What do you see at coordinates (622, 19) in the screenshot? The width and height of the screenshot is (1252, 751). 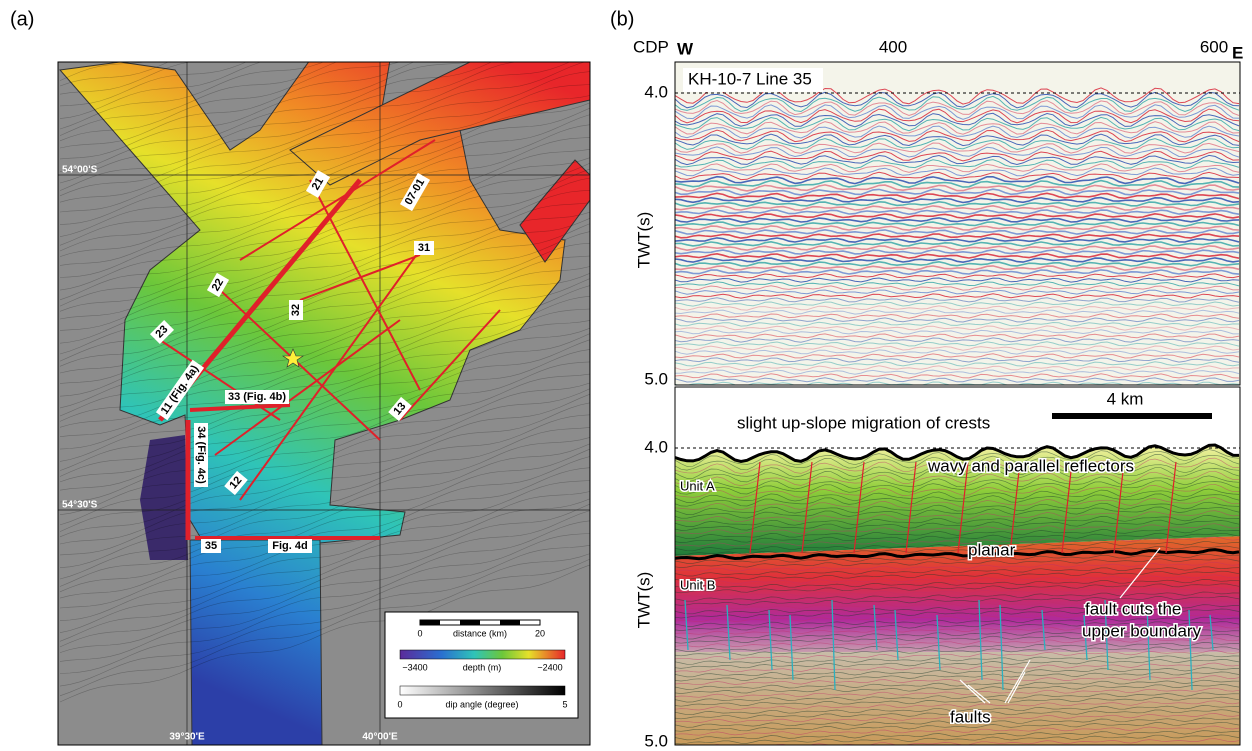 I see `panel-label: (b)` at bounding box center [622, 19].